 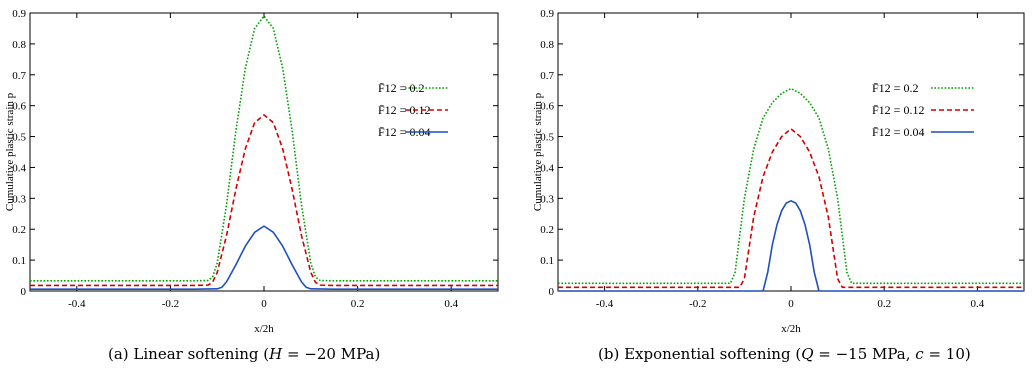 What do you see at coordinates (947, 354) in the screenshot?
I see `caption-b-rest2: = 10)` at bounding box center [947, 354].